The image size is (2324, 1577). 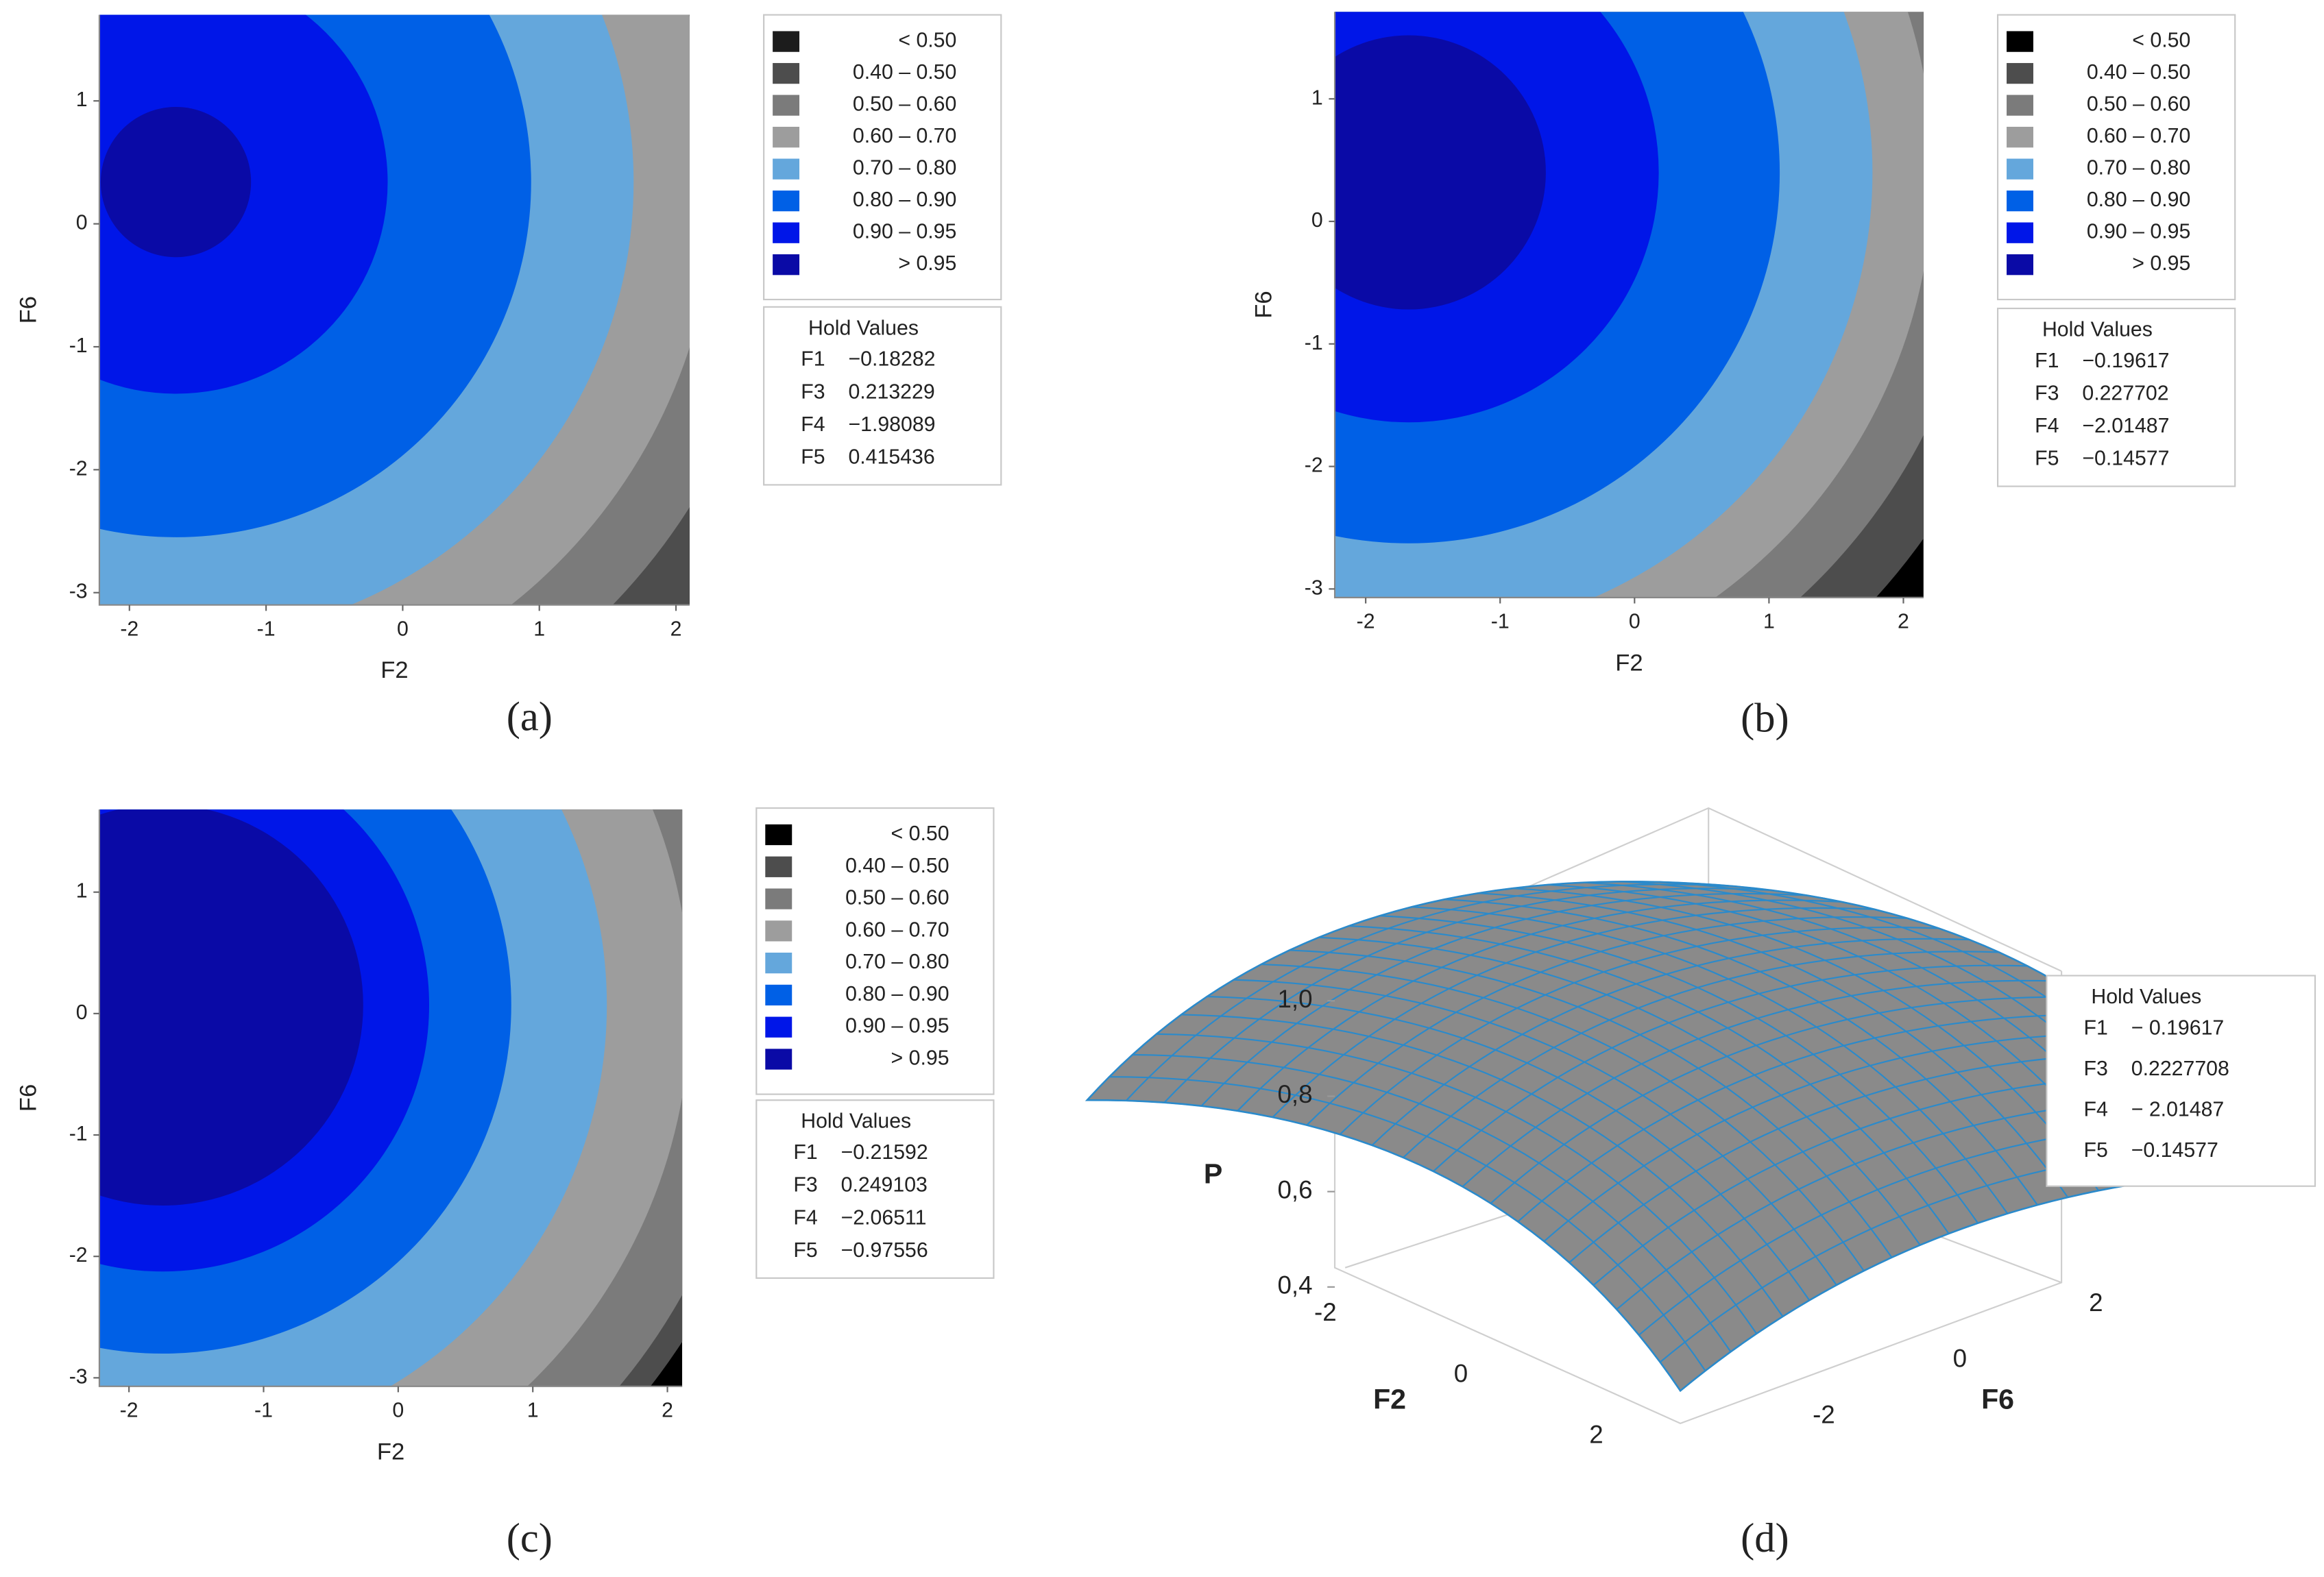 I want to click on legend-label: 0.80 – 0.90, so click(x=2138, y=199).